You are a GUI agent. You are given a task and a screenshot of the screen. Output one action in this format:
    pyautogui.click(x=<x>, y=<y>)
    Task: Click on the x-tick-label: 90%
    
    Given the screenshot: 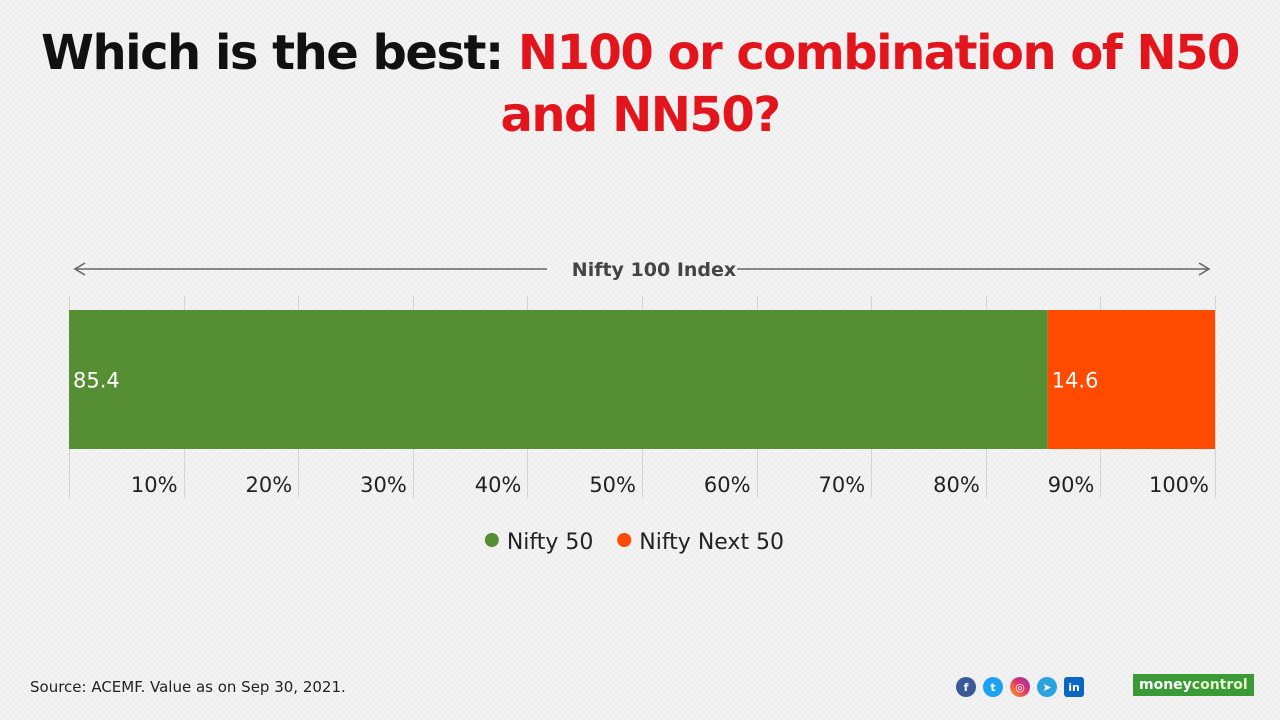 What is the action you would take?
    pyautogui.click(x=1071, y=485)
    